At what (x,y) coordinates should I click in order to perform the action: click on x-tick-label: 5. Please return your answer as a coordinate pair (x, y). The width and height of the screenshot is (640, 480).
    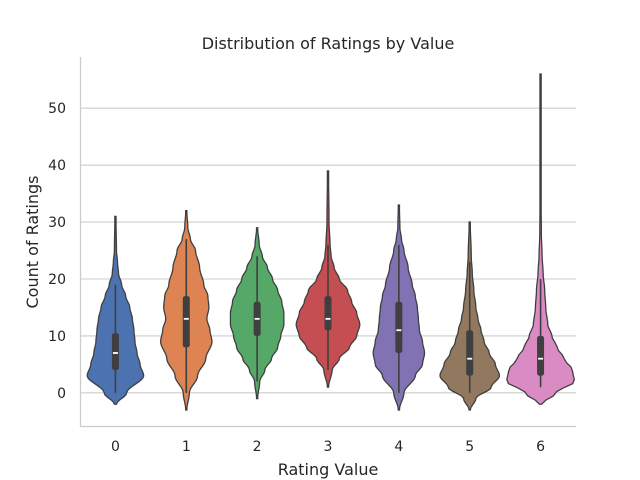
    Looking at the image, I should click on (469, 447).